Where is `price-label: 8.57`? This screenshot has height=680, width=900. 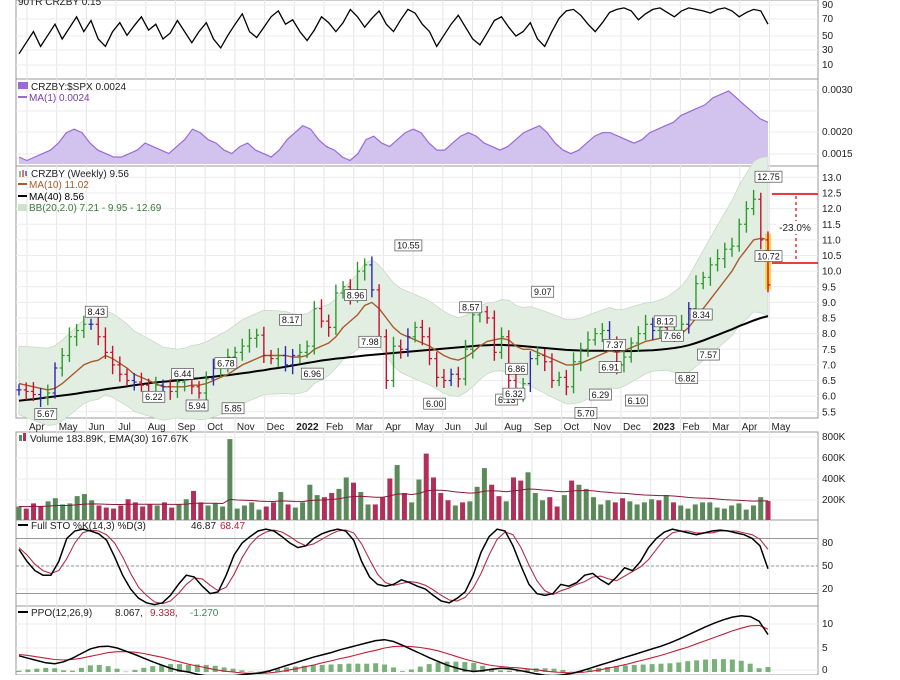
price-label: 8.57 is located at coordinates (471, 308).